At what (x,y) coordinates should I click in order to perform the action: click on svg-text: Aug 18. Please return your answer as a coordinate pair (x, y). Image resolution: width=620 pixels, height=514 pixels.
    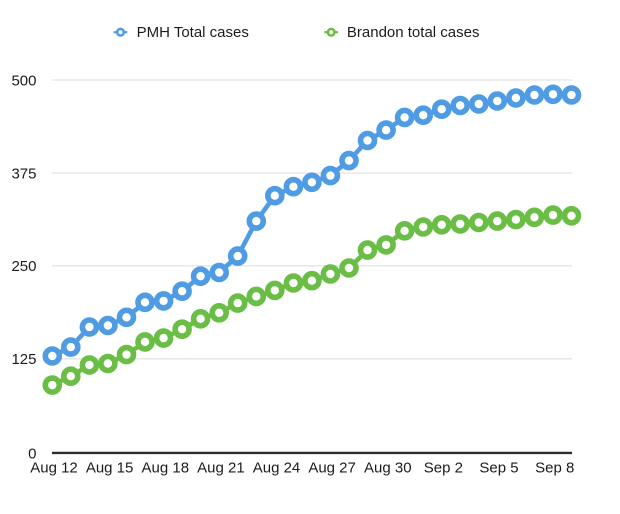
    Looking at the image, I should click on (166, 467).